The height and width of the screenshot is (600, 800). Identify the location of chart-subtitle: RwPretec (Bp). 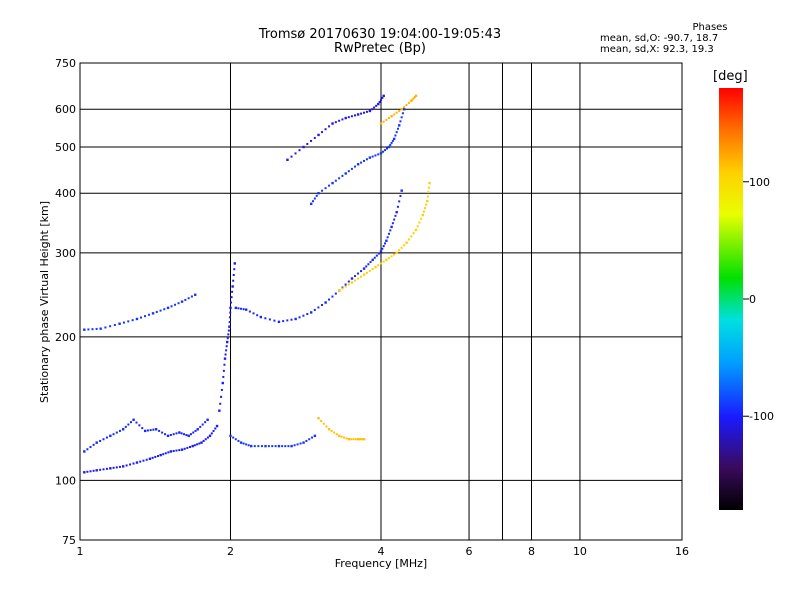
(380, 48).